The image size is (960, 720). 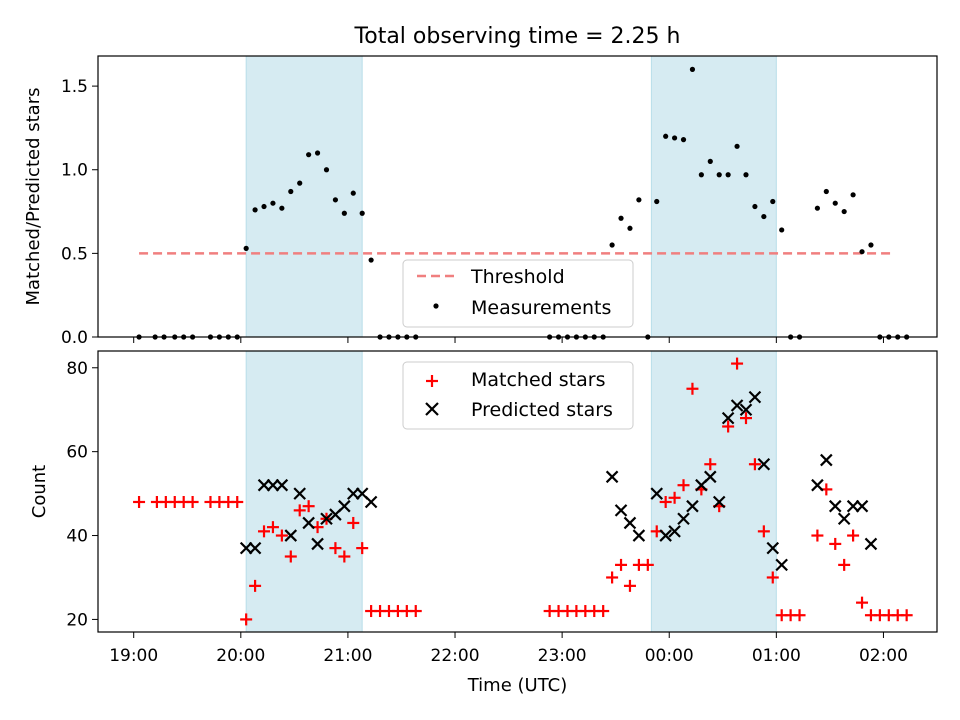 I want to click on predicted-stars-legend-swatch, so click(x=432, y=409).